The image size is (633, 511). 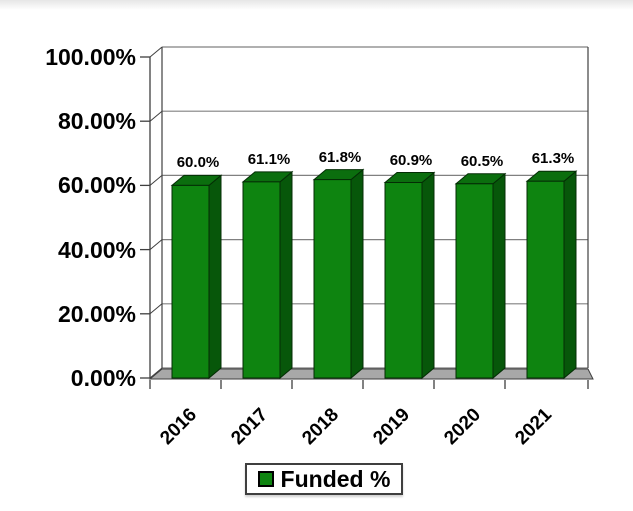 What do you see at coordinates (340, 157) in the screenshot?
I see `bar-value-label: 61.8%` at bounding box center [340, 157].